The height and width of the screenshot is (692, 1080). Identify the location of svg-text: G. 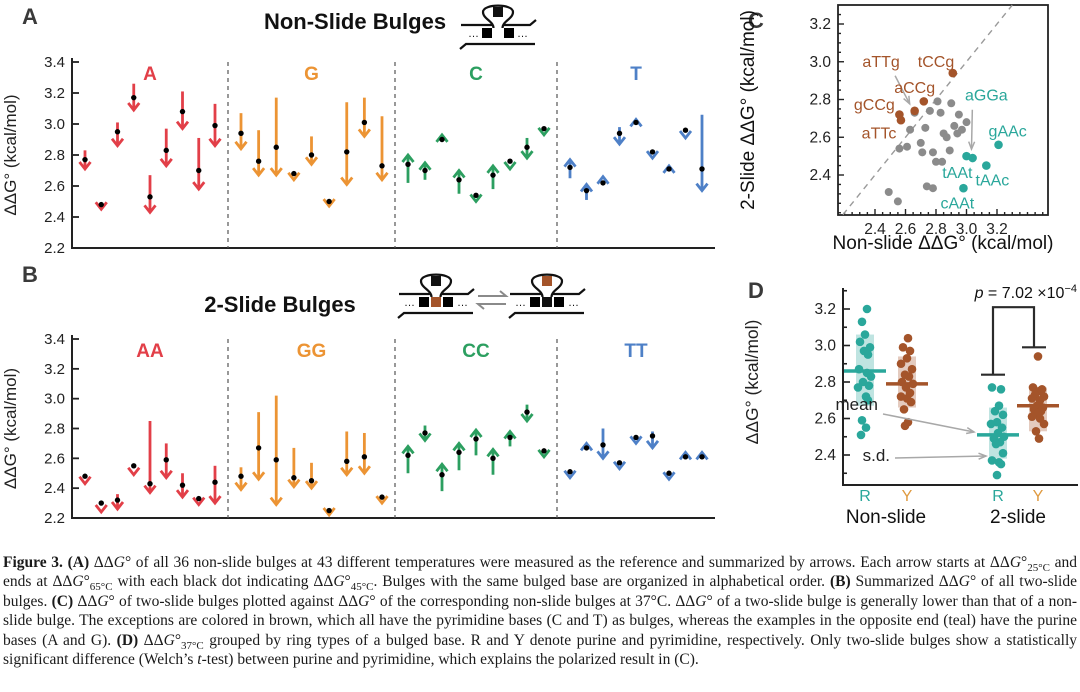
(311, 74).